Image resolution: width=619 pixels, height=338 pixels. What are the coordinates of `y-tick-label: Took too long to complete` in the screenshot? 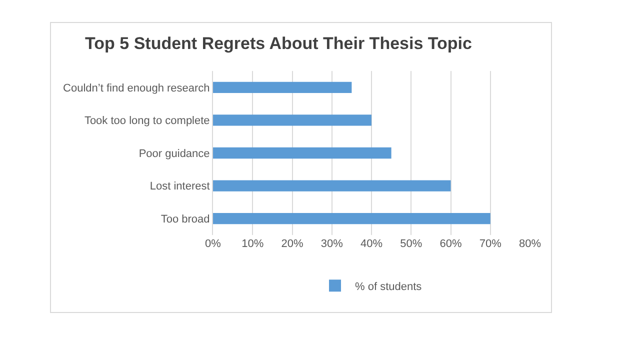 It's located at (147, 121).